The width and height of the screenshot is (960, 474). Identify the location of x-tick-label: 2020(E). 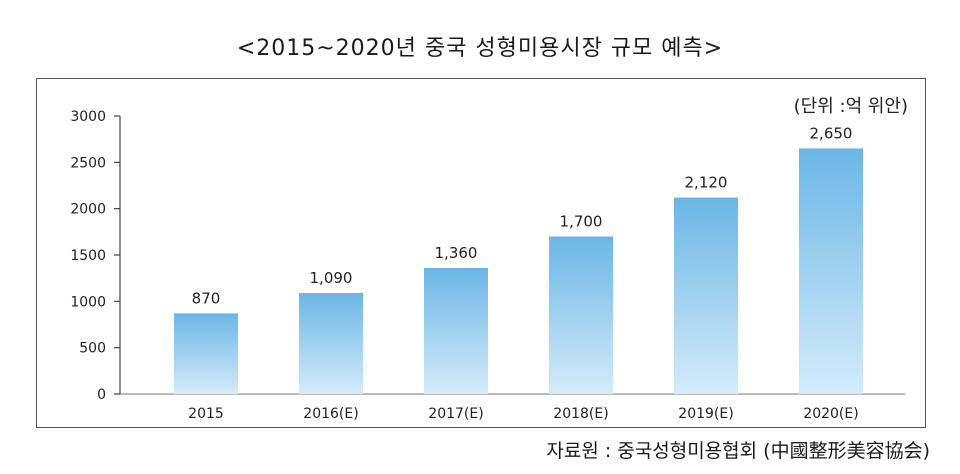
(830, 414).